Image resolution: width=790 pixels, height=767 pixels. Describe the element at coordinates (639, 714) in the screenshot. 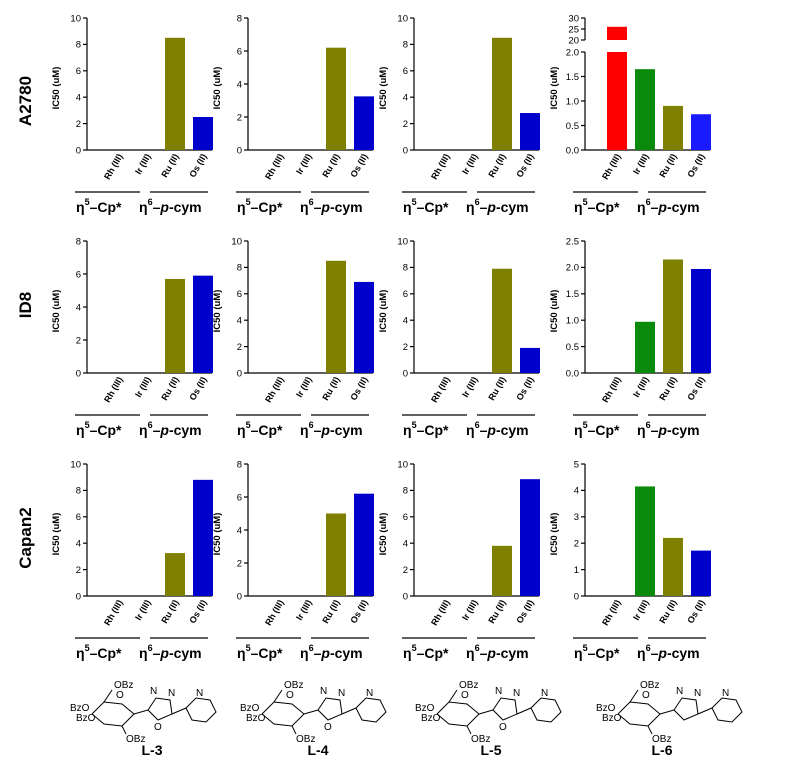

I see `sugar-ring` at that location.